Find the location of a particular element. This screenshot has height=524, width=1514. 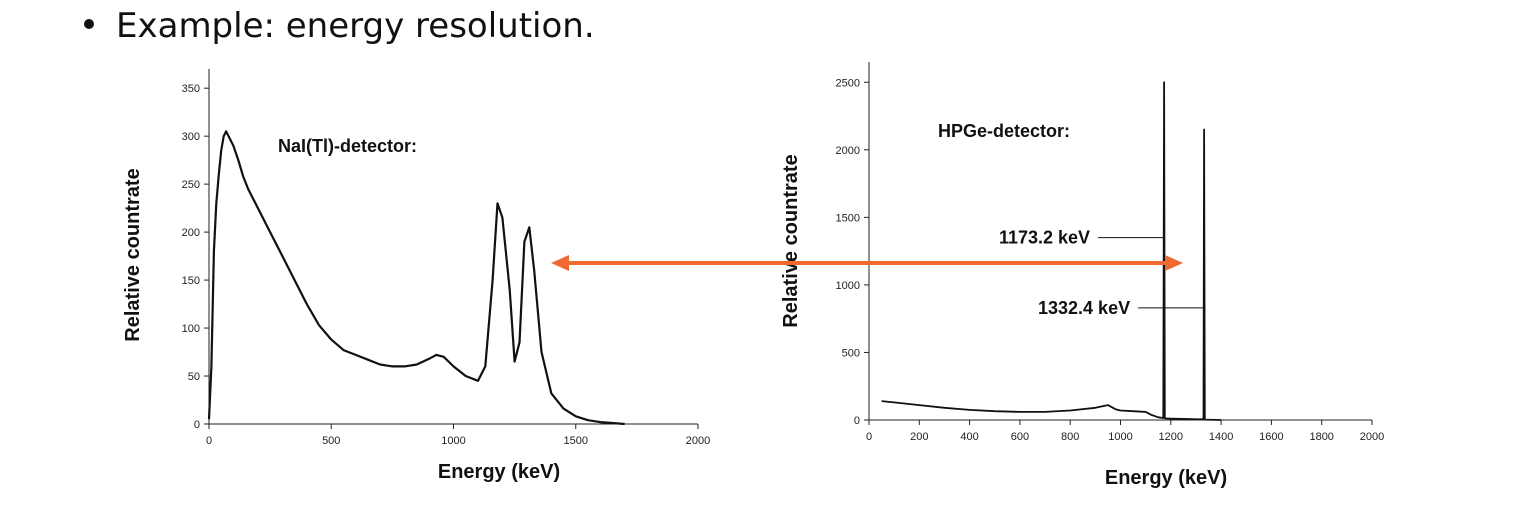

hpge-y-tick-label: 0 is located at coordinates (857, 421).